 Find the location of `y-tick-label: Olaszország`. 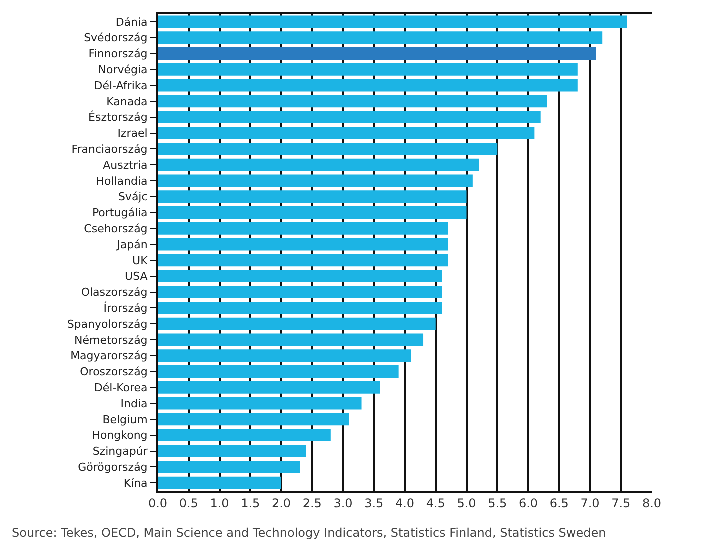

y-tick-label: Olaszország is located at coordinates (114, 293).